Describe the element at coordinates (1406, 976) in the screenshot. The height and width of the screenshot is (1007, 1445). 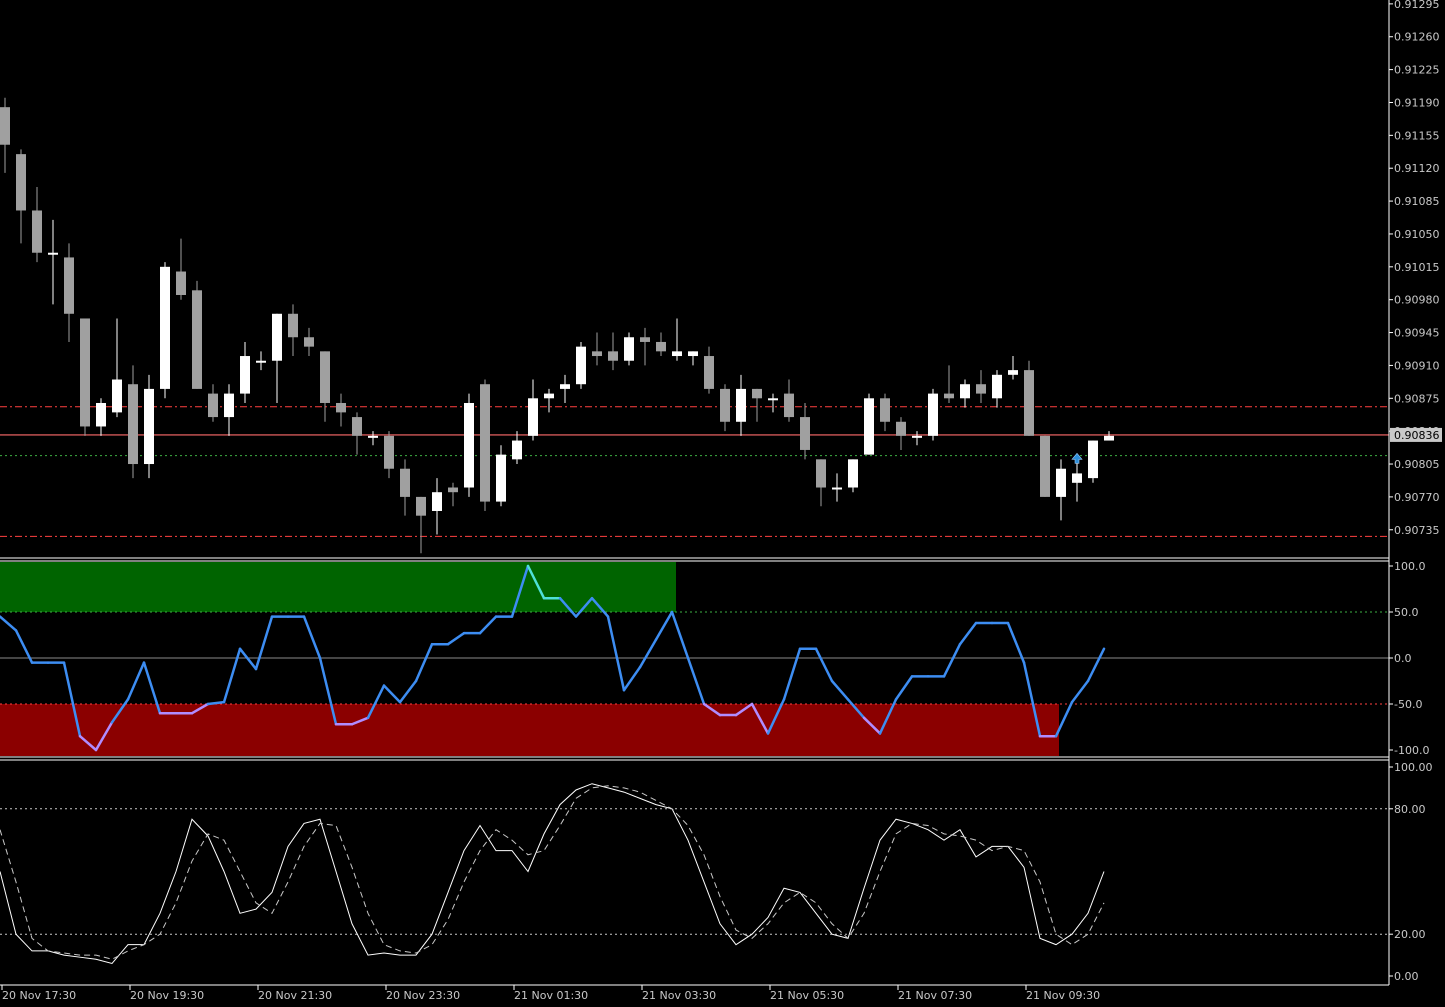
I see `stoch-tick-label: 0.00` at that location.